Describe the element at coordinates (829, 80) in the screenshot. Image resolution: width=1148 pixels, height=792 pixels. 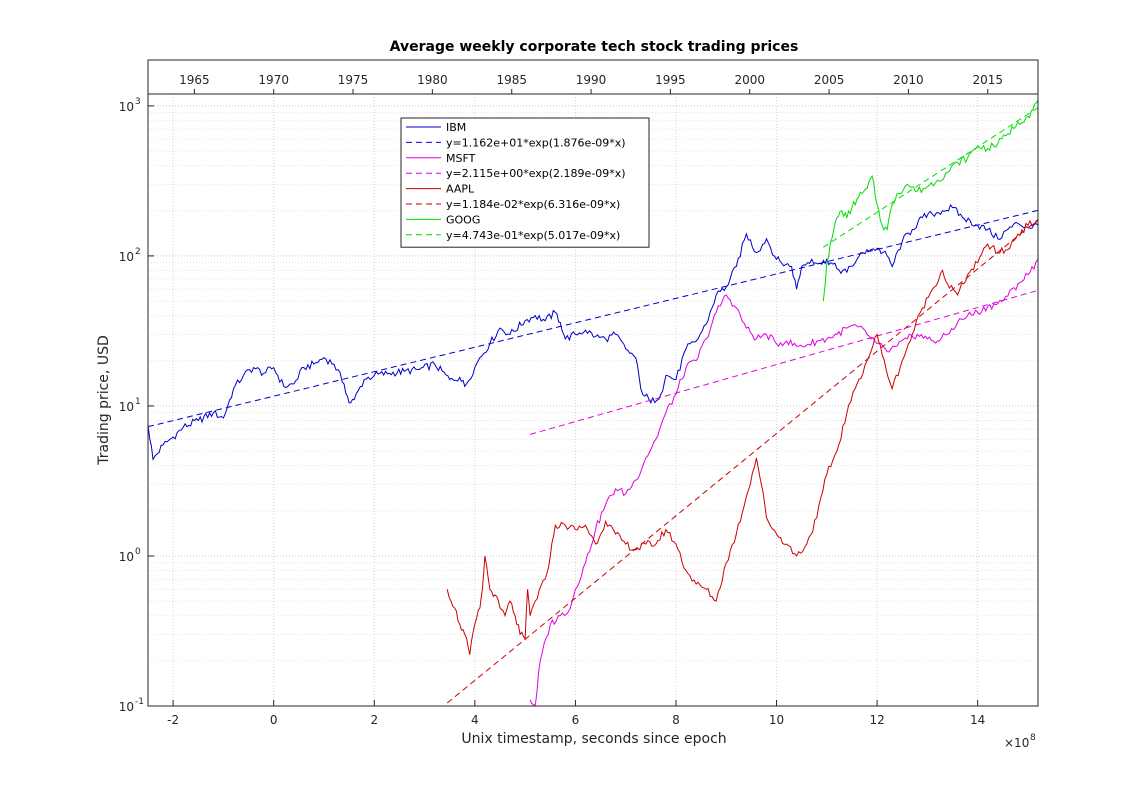
I see `top-year-label: 2005` at that location.